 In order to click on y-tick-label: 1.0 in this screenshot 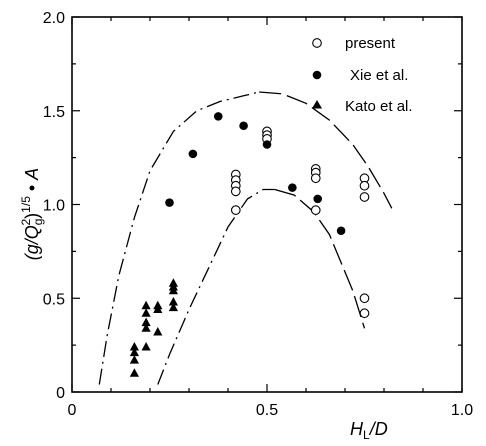, I will do `click(54, 206)`.